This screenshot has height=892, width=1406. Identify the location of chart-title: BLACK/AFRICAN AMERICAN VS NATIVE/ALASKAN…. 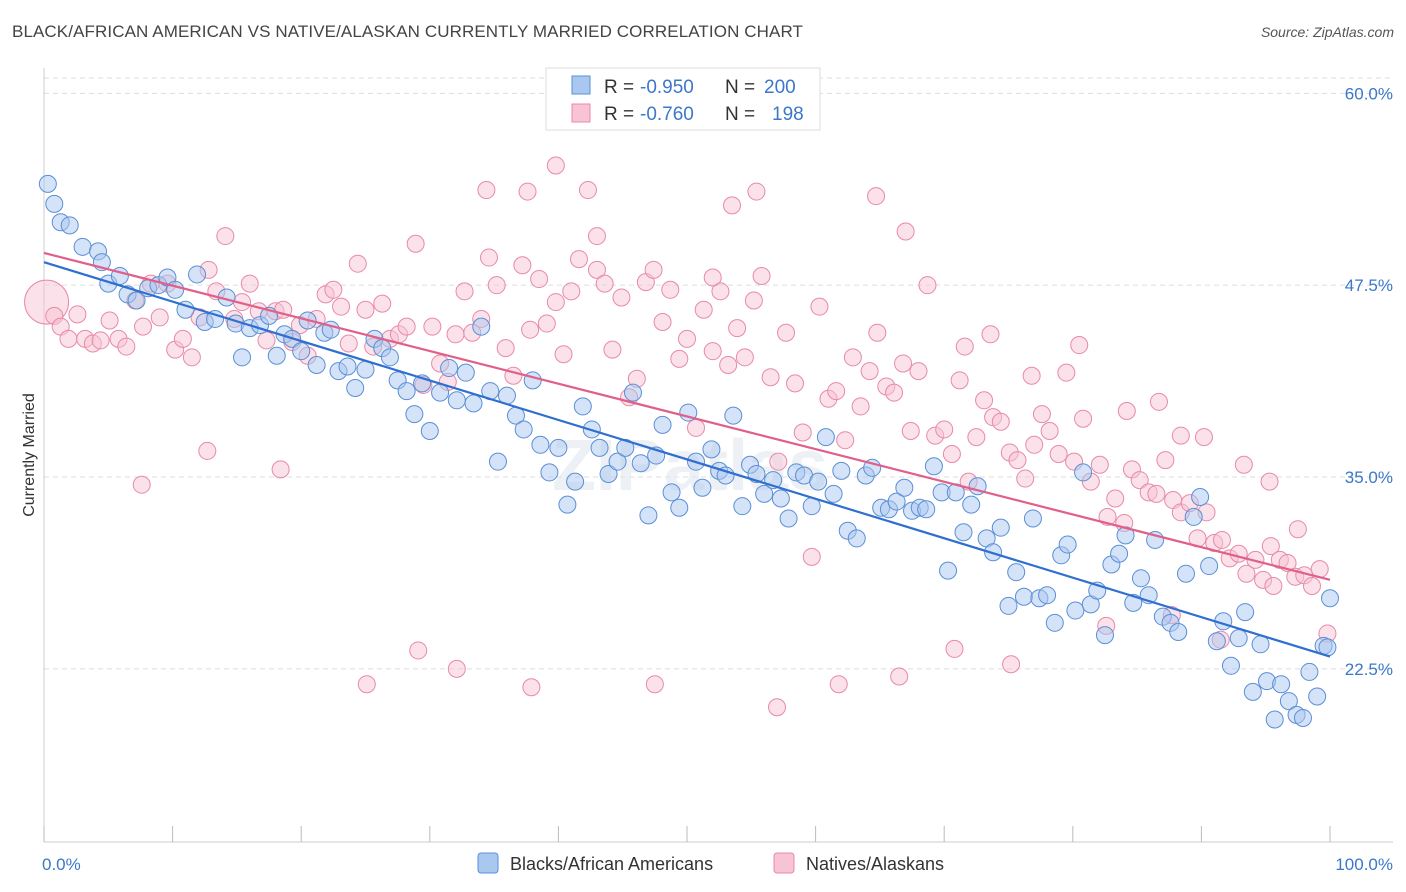
(408, 31).